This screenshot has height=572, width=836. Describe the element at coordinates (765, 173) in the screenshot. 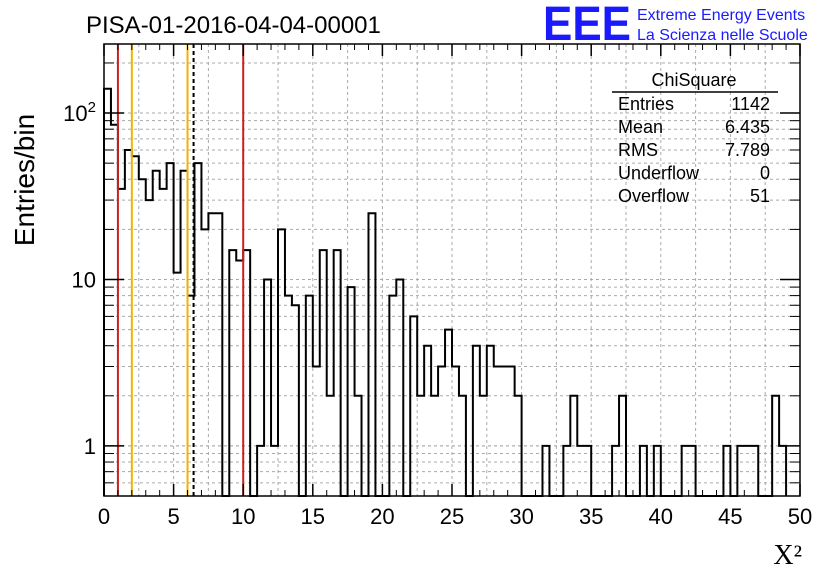

I see `stats-value: 0` at that location.